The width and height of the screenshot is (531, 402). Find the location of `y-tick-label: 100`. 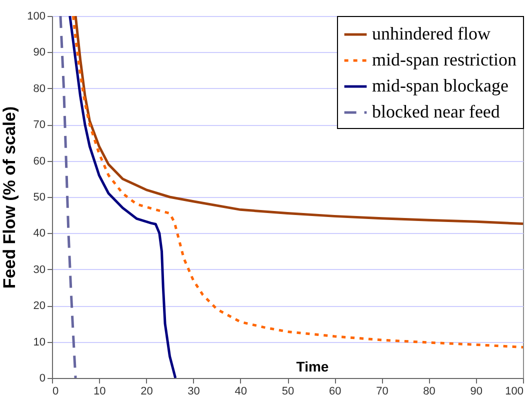

y-tick-label: 100 is located at coordinates (36, 16).